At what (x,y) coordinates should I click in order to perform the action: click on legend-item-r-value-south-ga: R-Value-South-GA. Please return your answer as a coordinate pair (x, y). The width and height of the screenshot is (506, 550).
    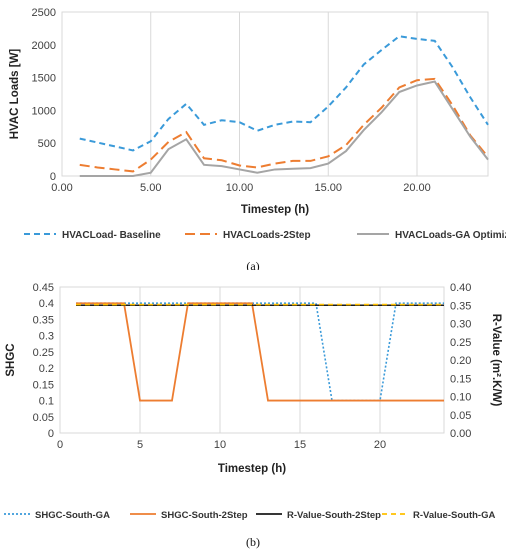
    Looking at the image, I should click on (438, 515).